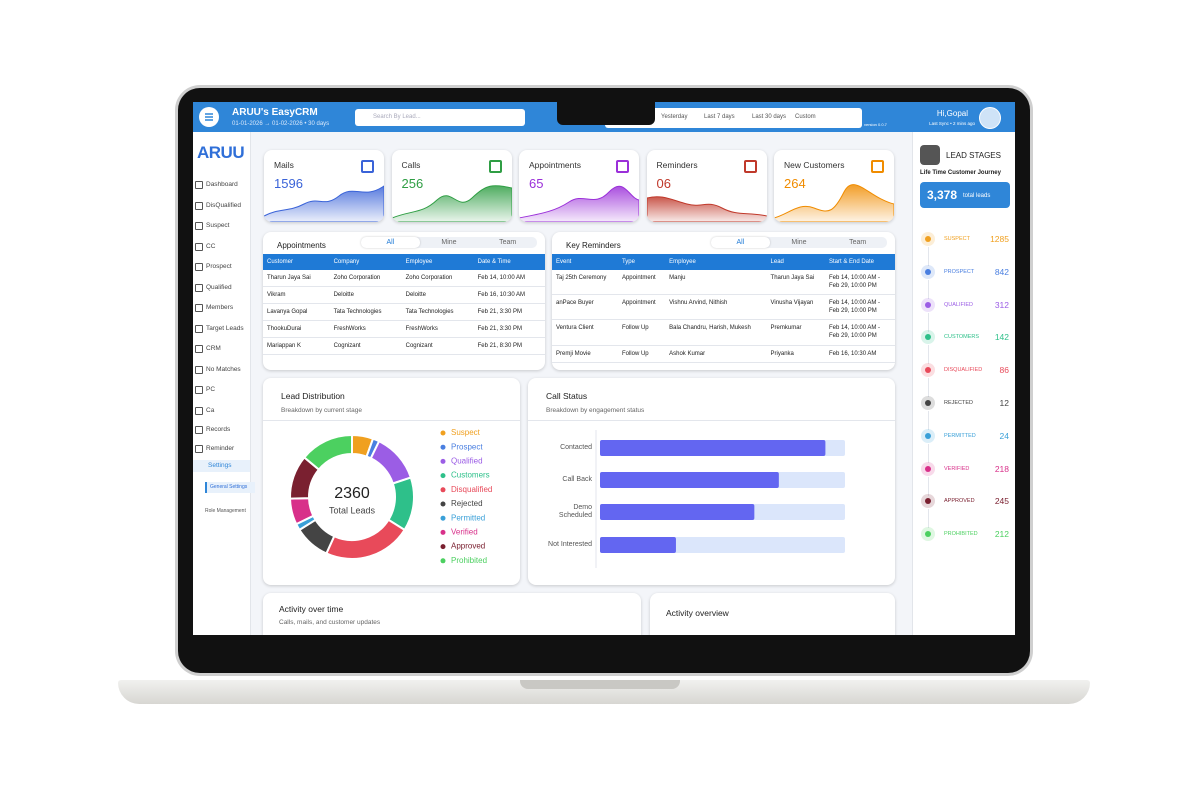 The width and height of the screenshot is (1200, 800). What do you see at coordinates (311, 609) in the screenshot?
I see `activity-title: Activity over time` at bounding box center [311, 609].